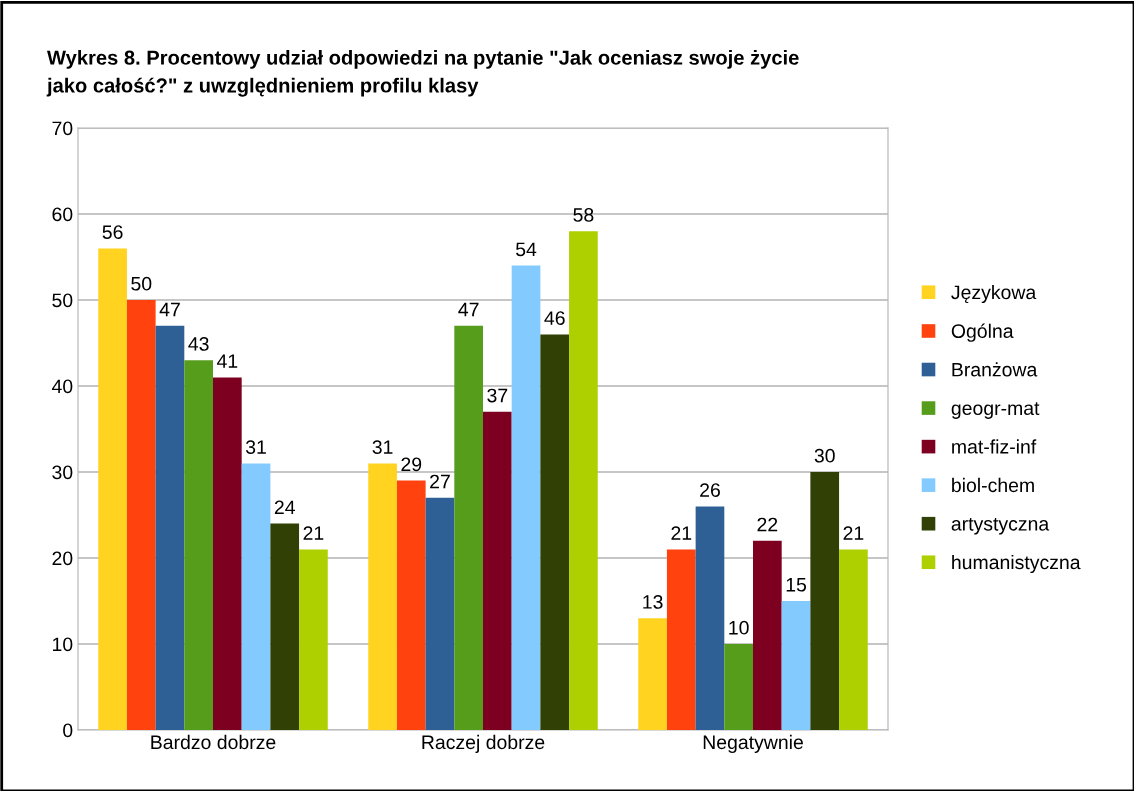 The width and height of the screenshot is (1134, 791). I want to click on data-label: 24, so click(284, 507).